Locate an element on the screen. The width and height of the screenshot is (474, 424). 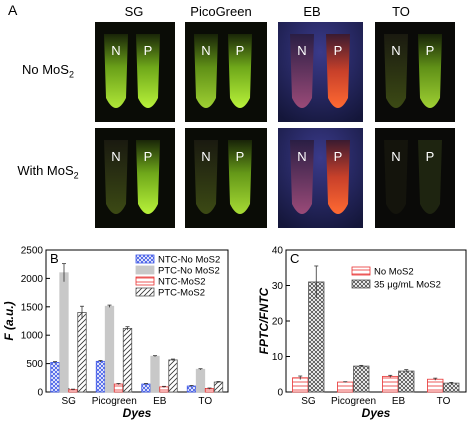
y-axis-label: FPTC/FNTC is located at coordinates (264, 320).